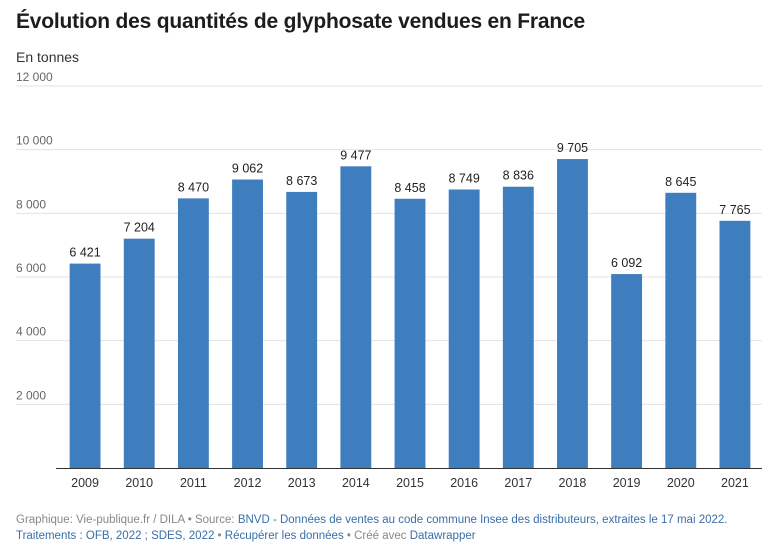  I want to click on datawrapper-link: Datawrapper, so click(442, 536).